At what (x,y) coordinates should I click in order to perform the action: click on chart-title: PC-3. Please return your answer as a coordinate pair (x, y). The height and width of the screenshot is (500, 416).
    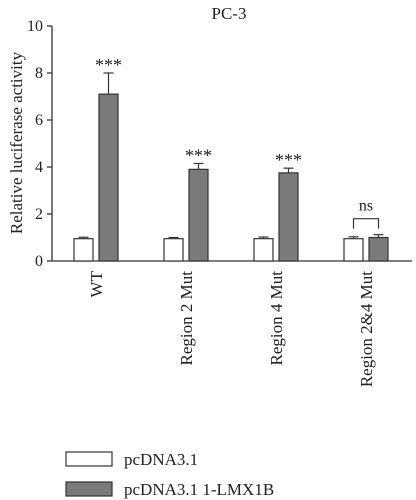
    Looking at the image, I should click on (229, 13).